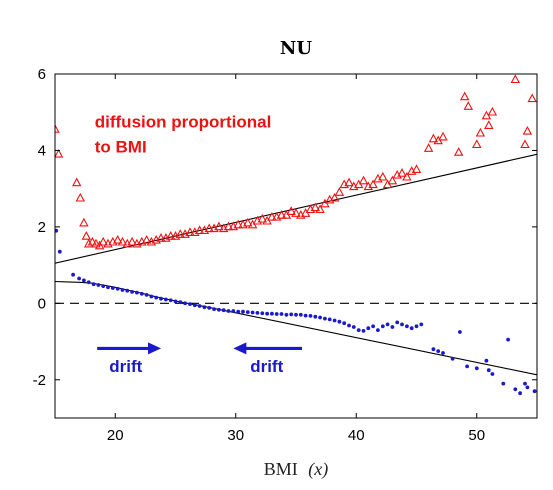  Describe the element at coordinates (296, 435) in the screenshot. I see `x-tick-labels: 20 30 40 50` at that location.